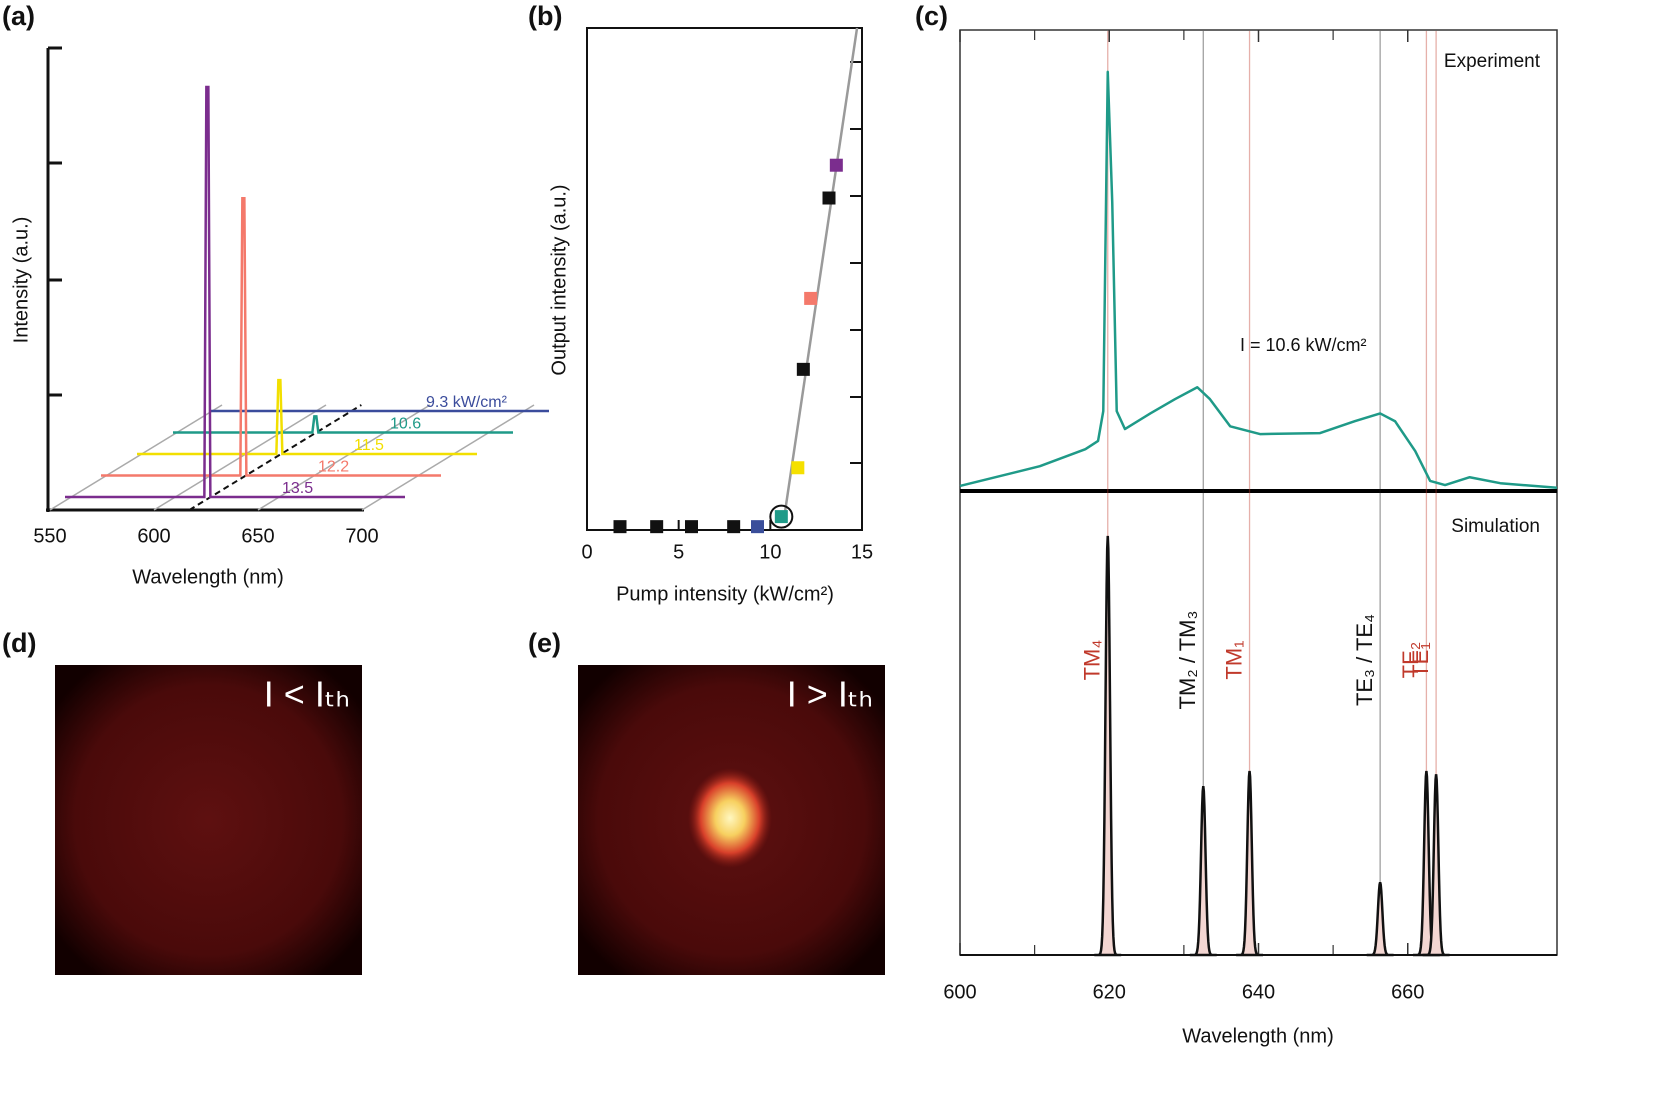  I want to click on fit-line, so click(821, 270).